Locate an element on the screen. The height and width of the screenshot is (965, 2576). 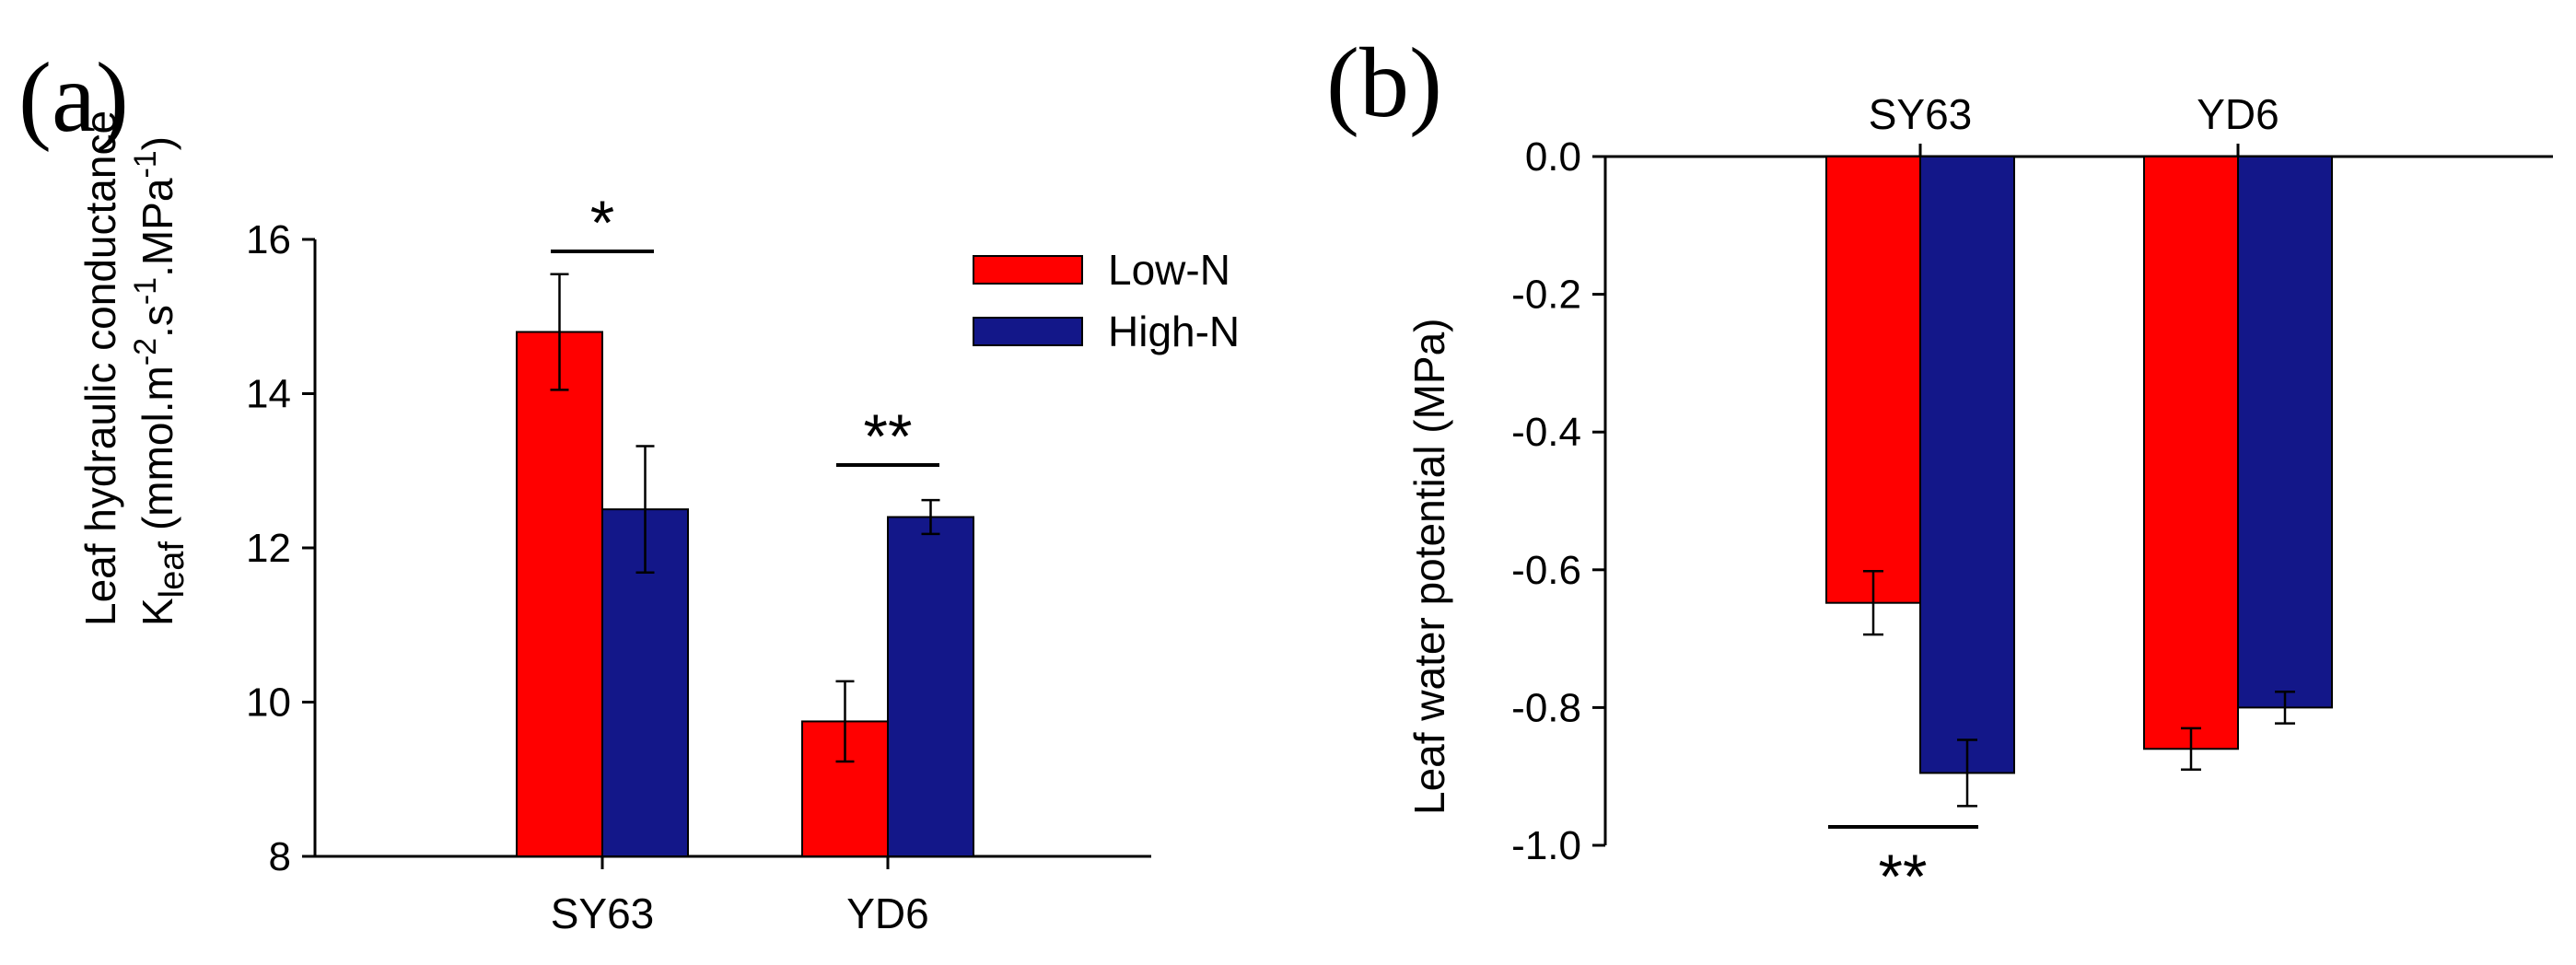
panel-b-y-tick-label: -0.4 is located at coordinates (1546, 432).